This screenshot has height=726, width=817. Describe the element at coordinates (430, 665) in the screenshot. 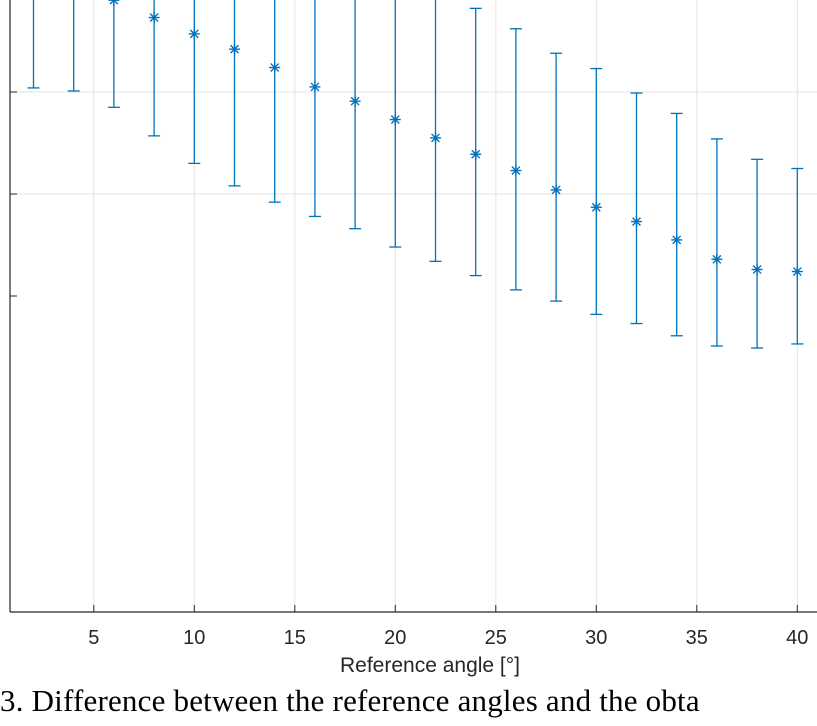

I see `x-axis-title: Reference angle [°]` at that location.